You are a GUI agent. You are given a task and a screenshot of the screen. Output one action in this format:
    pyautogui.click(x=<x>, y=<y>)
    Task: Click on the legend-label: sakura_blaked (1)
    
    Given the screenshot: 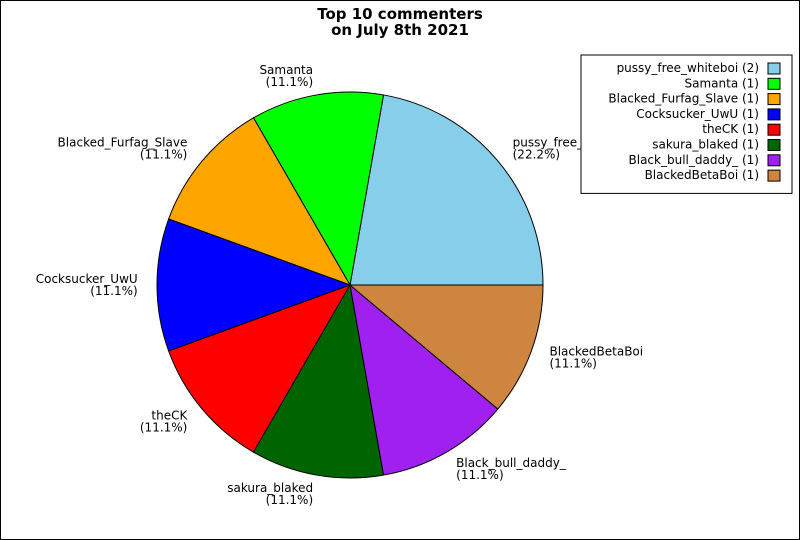 What is the action you would take?
    pyautogui.click(x=705, y=145)
    